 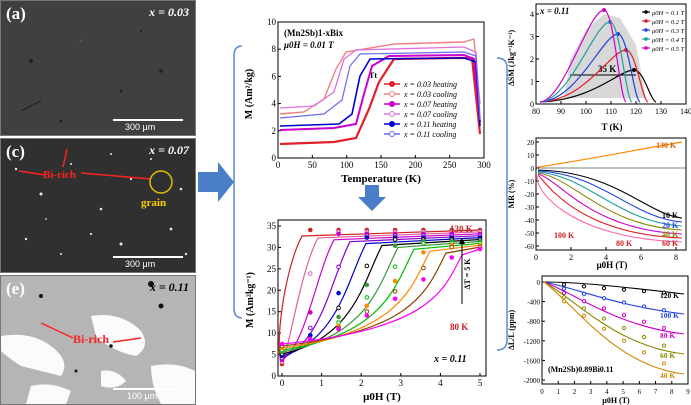 I want to click on ms-ytick-label: -800, so click(x=533, y=322).